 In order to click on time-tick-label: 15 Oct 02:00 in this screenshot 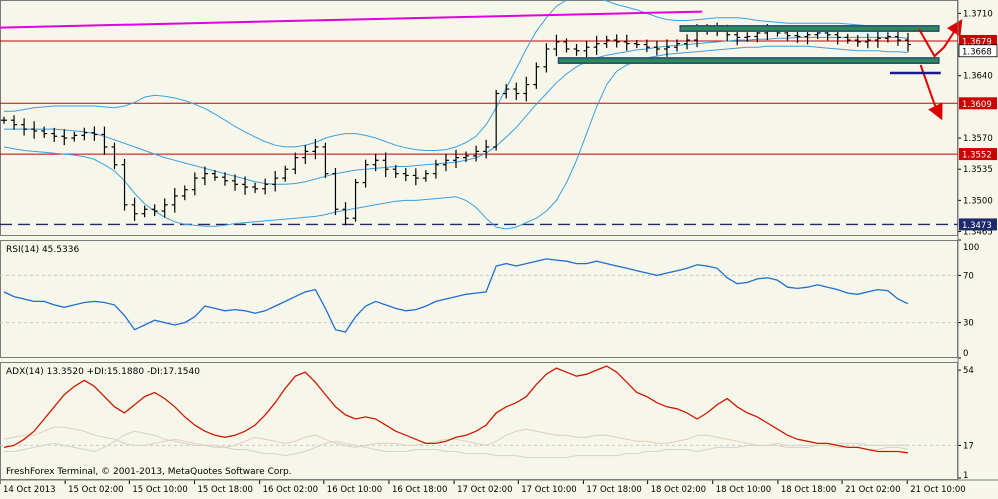, I will do `click(95, 490)`.